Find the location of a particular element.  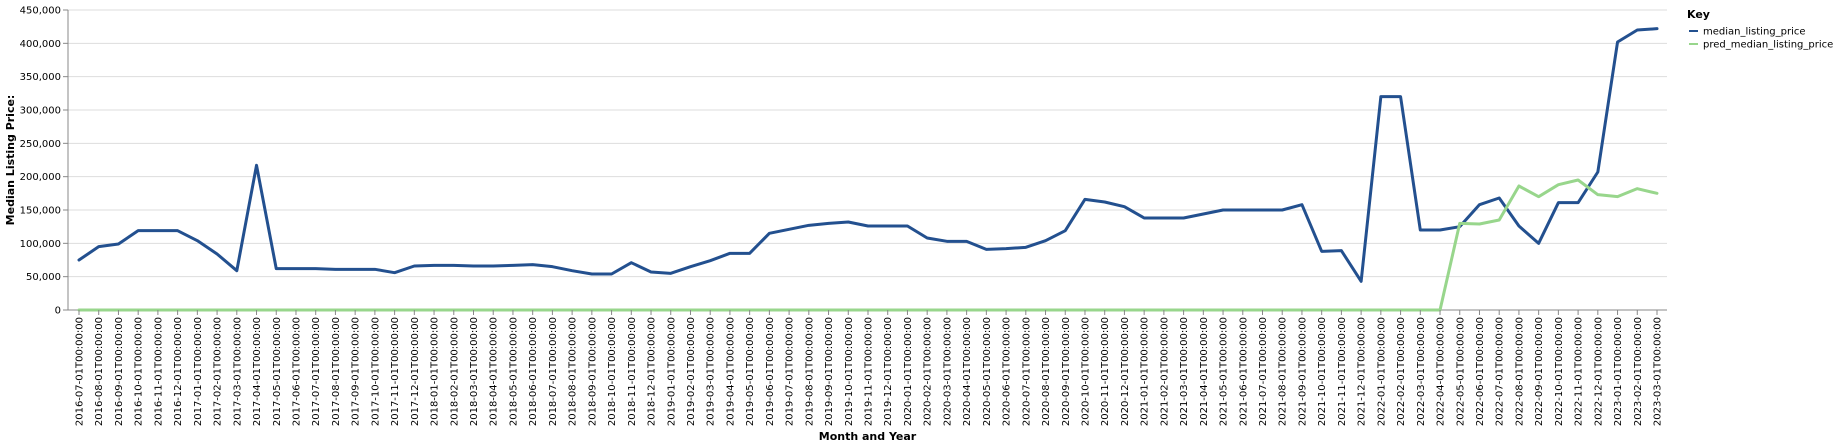

x-tick-label: 2018-10-01T00:00:00 is located at coordinates (612, 371).